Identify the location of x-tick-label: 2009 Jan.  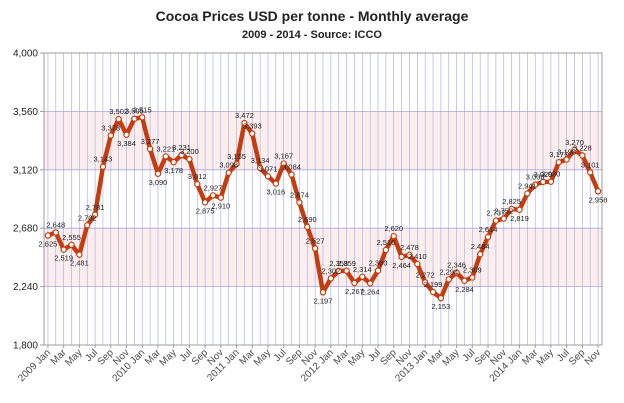
(34, 365).